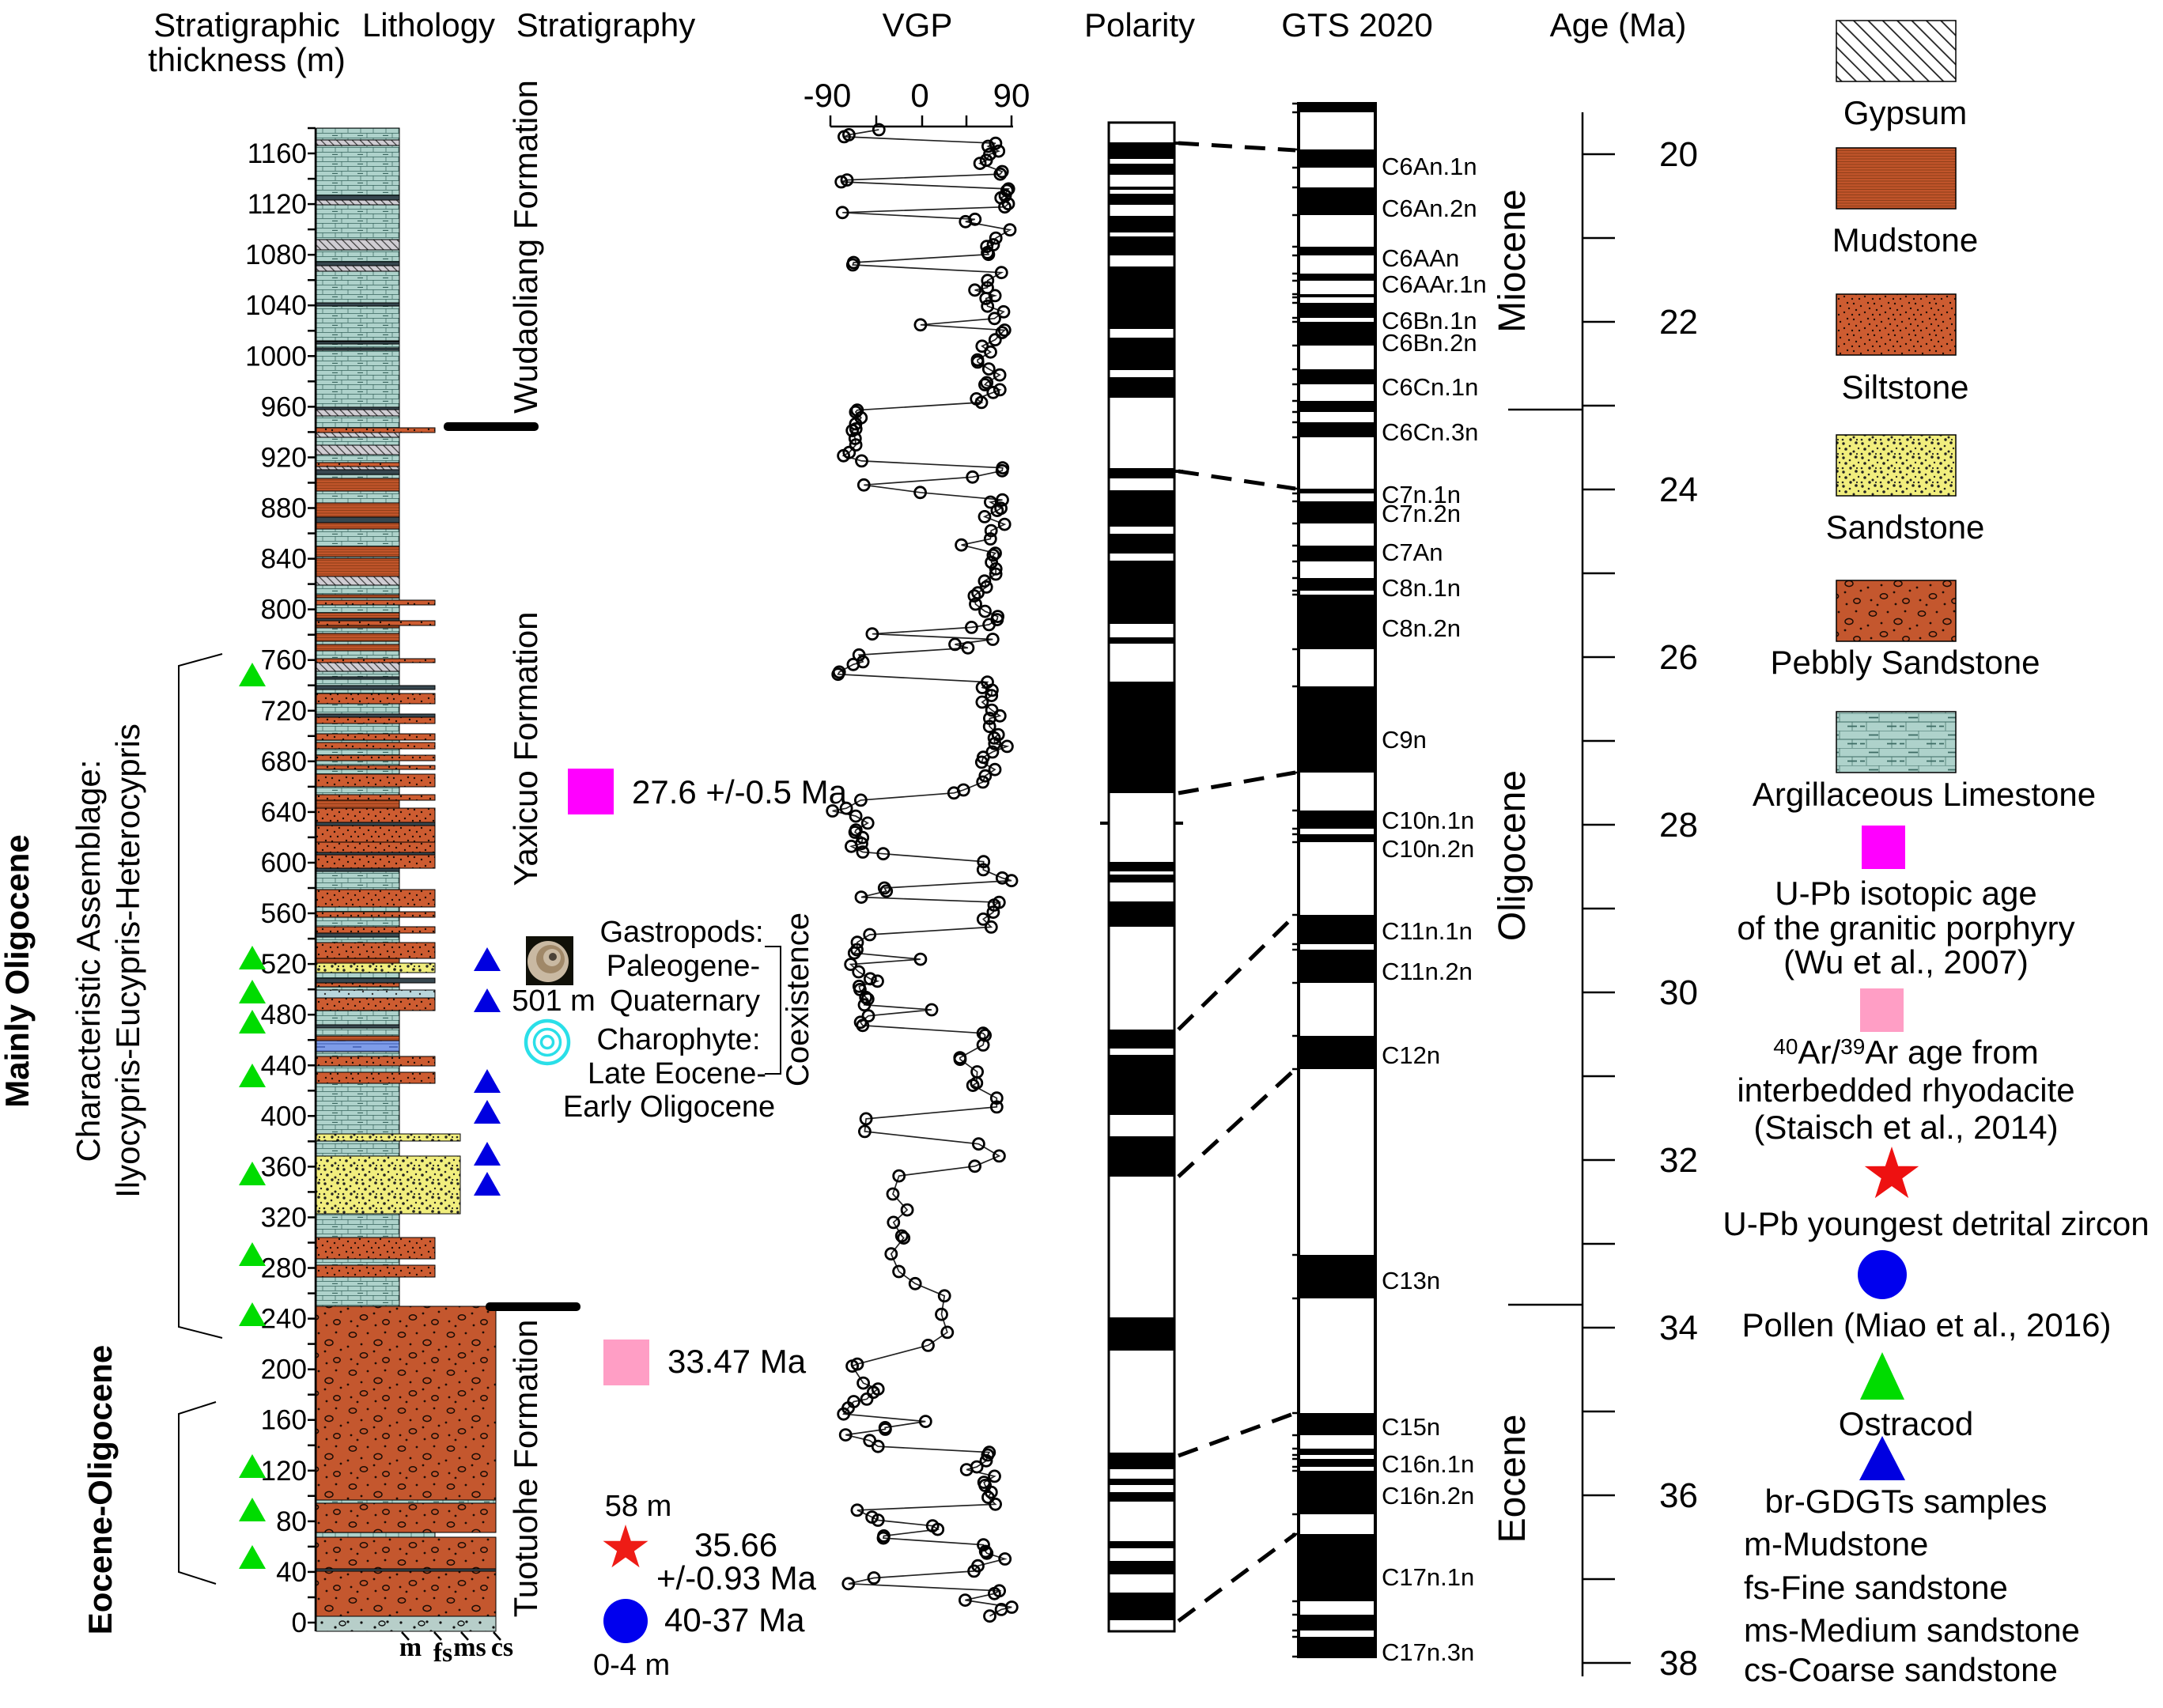 The height and width of the screenshot is (1708, 2163). Describe the element at coordinates (284, 559) in the screenshot. I see `svg-text: 840` at that location.